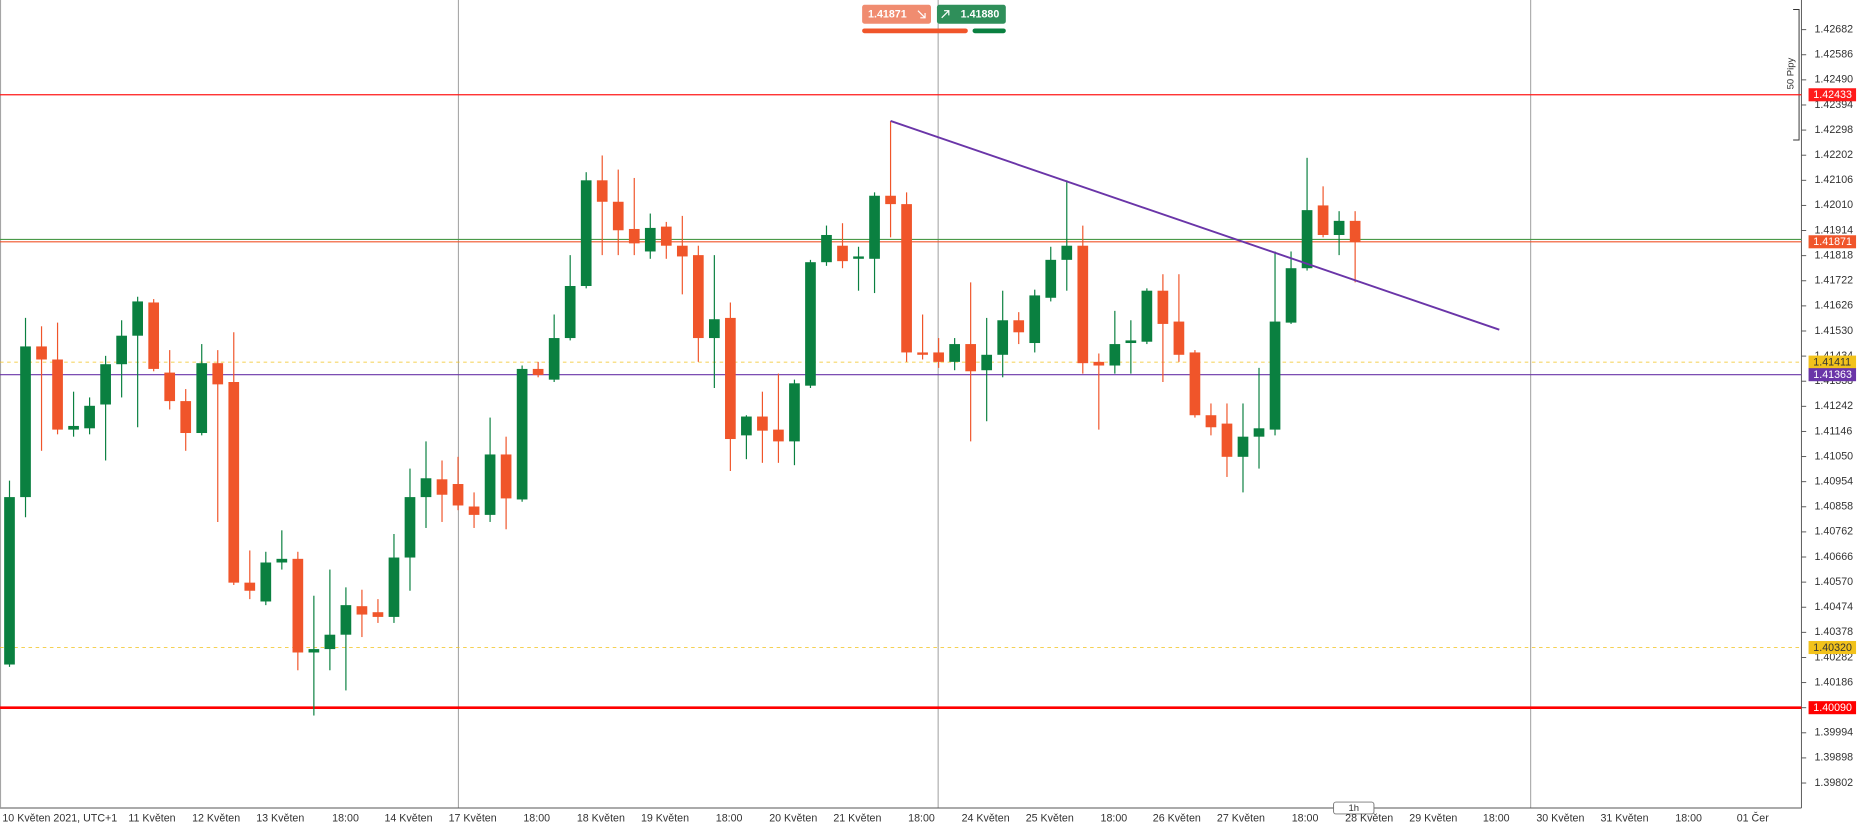  Describe the element at coordinates (1753, 818) in the screenshot. I see `x-tick-label: 01 Čer` at that location.